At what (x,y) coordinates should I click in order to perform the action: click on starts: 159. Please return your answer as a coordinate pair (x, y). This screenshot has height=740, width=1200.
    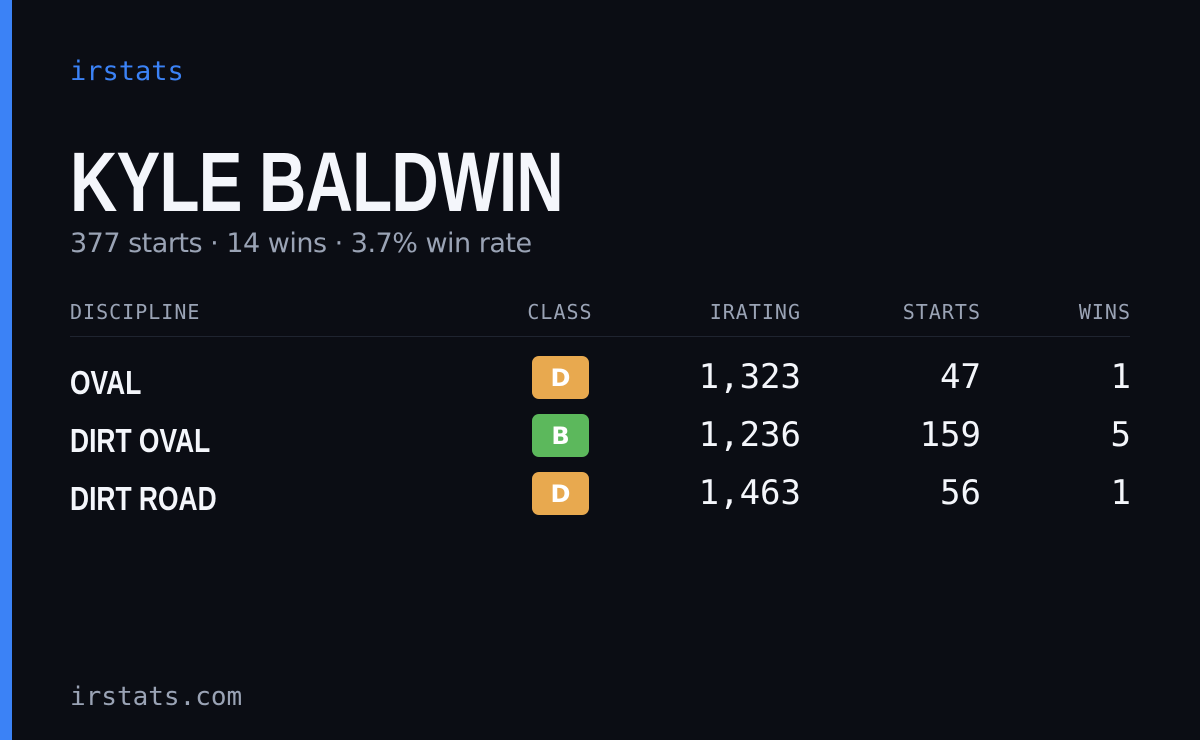
    Looking at the image, I should click on (950, 435).